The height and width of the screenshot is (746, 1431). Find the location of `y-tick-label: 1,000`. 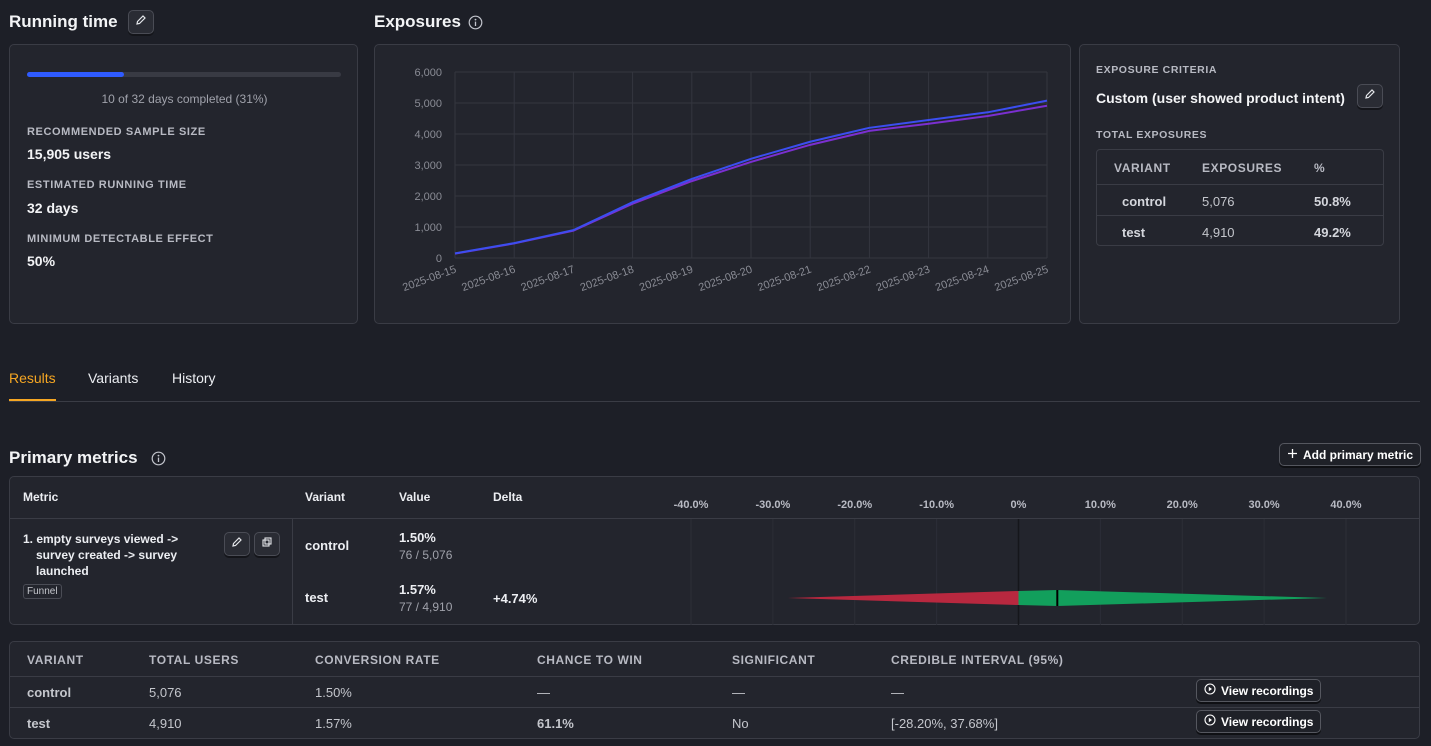

y-tick-label: 1,000 is located at coordinates (428, 228).